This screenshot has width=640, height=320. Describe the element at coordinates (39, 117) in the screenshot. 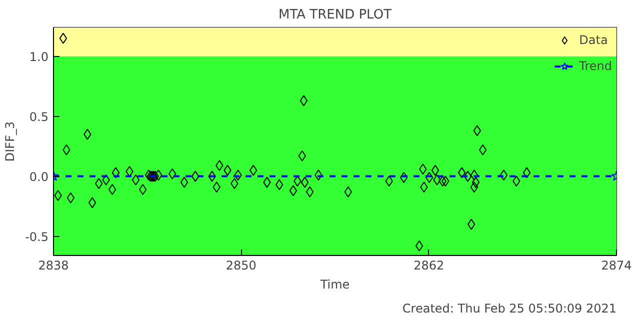

I see `y-tick-label: 0.5` at that location.